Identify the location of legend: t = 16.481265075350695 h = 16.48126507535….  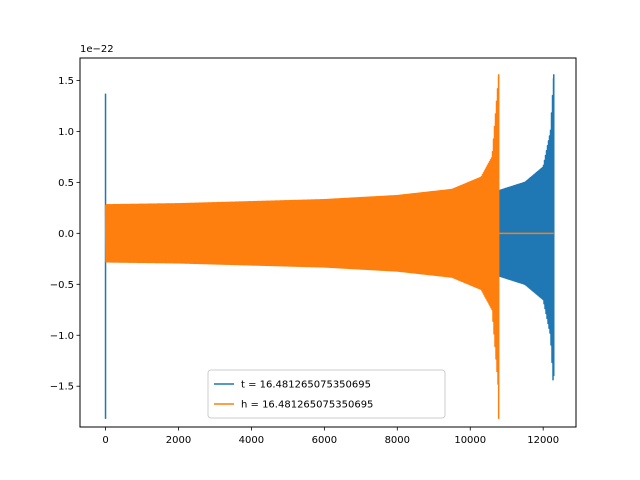
(326, 394).